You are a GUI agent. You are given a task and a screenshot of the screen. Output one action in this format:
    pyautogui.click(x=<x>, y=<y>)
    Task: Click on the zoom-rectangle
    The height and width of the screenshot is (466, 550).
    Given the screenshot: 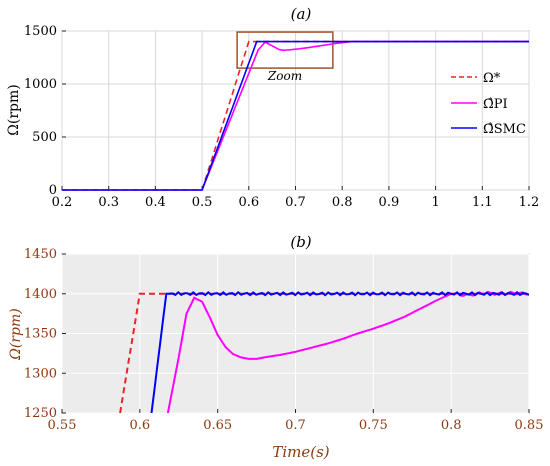 What is the action you would take?
    pyautogui.click(x=285, y=50)
    